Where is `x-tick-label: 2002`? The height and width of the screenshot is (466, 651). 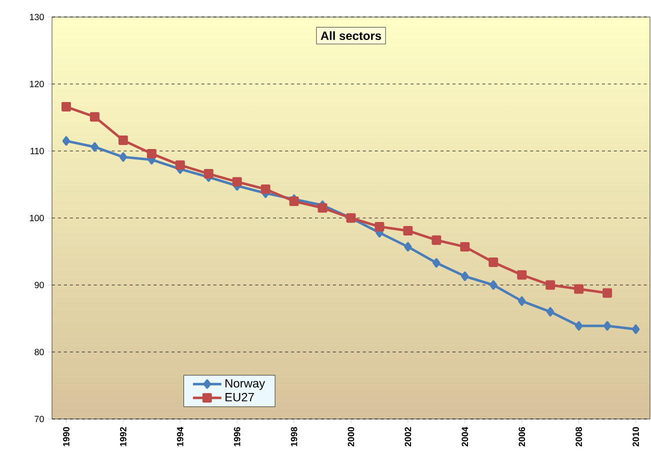
x-tick-label: 2002 is located at coordinates (408, 436).